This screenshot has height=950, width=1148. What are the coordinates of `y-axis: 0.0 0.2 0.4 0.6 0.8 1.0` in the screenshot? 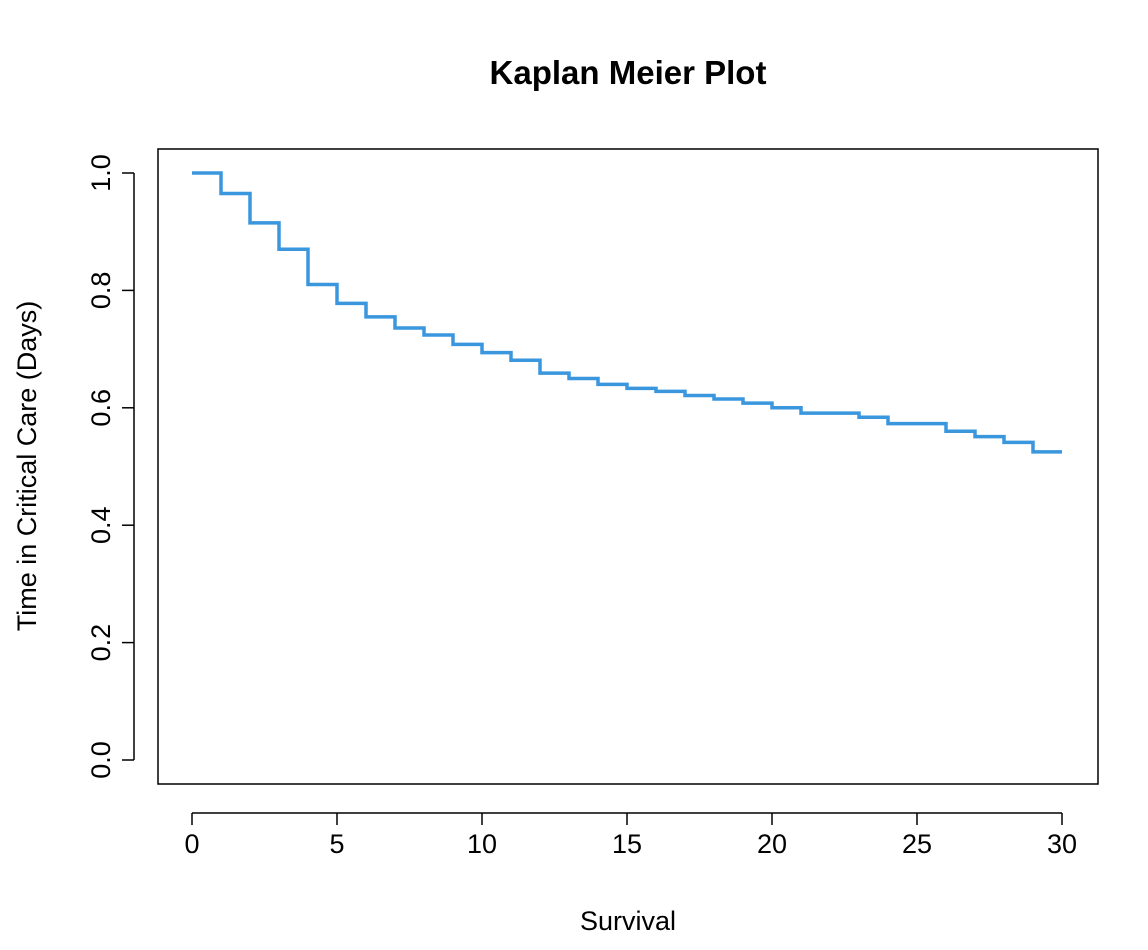 It's located at (110, 466).